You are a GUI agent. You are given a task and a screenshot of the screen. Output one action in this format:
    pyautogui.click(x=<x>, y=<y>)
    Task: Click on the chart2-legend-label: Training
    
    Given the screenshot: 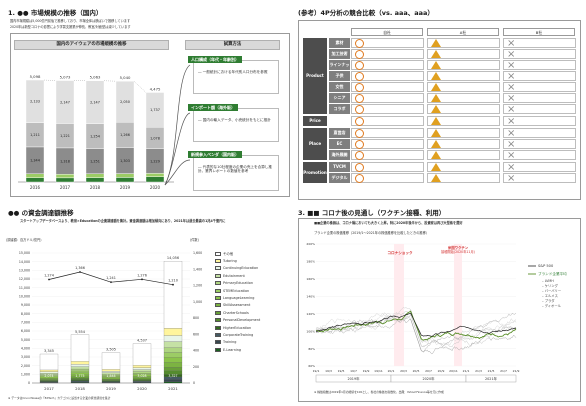 What is the action you would take?
    pyautogui.click(x=230, y=342)
    